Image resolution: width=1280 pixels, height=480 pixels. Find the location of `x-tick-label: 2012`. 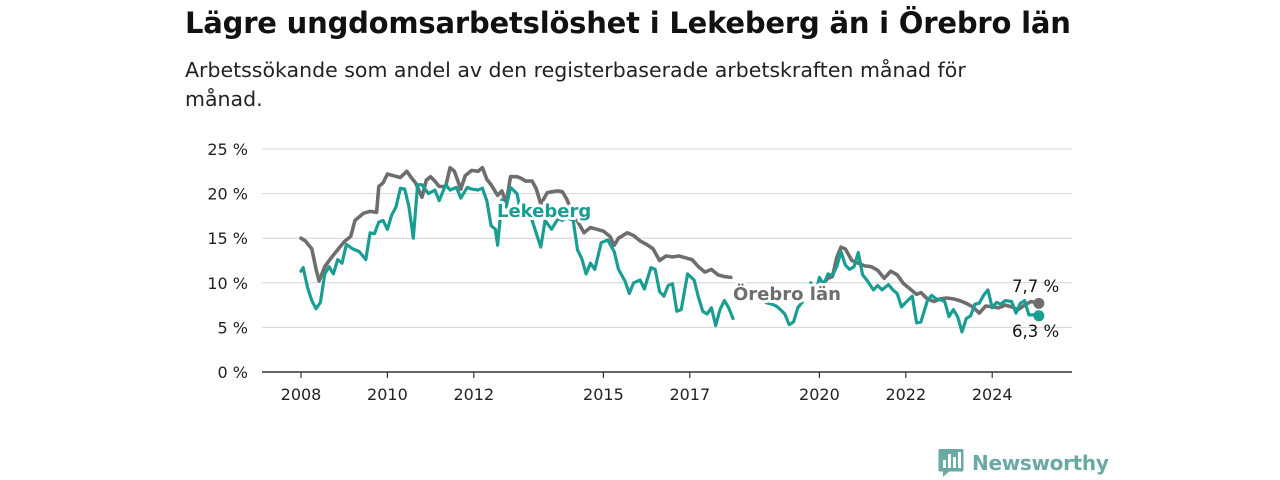

x-tick-label: 2012 is located at coordinates (473, 394).